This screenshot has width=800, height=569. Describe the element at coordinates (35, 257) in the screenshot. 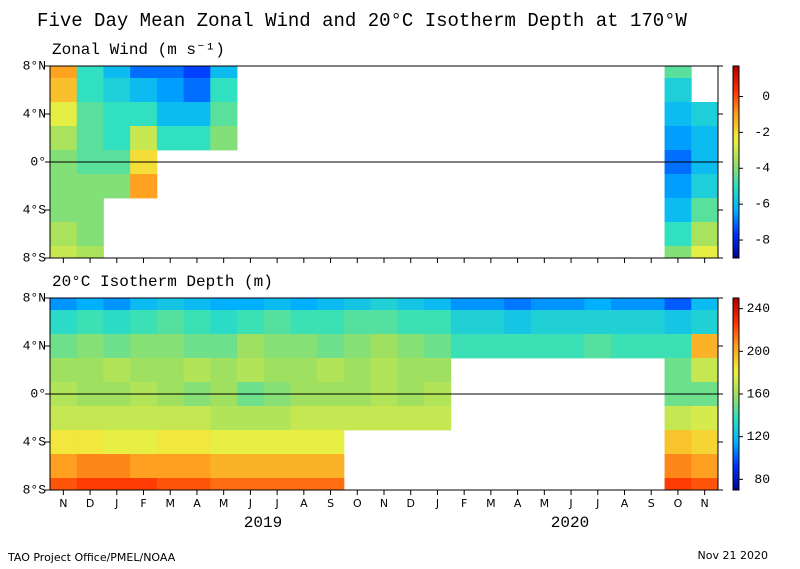

I see `y-tick-label: 8°S` at that location.